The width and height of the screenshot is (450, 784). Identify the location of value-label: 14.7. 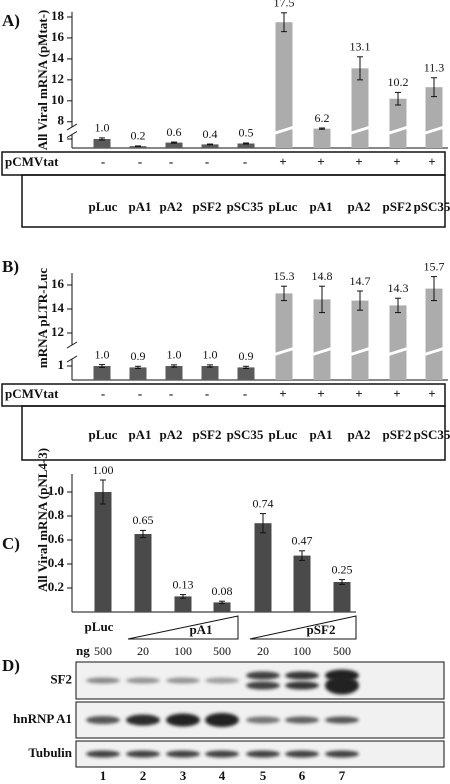
(360, 281).